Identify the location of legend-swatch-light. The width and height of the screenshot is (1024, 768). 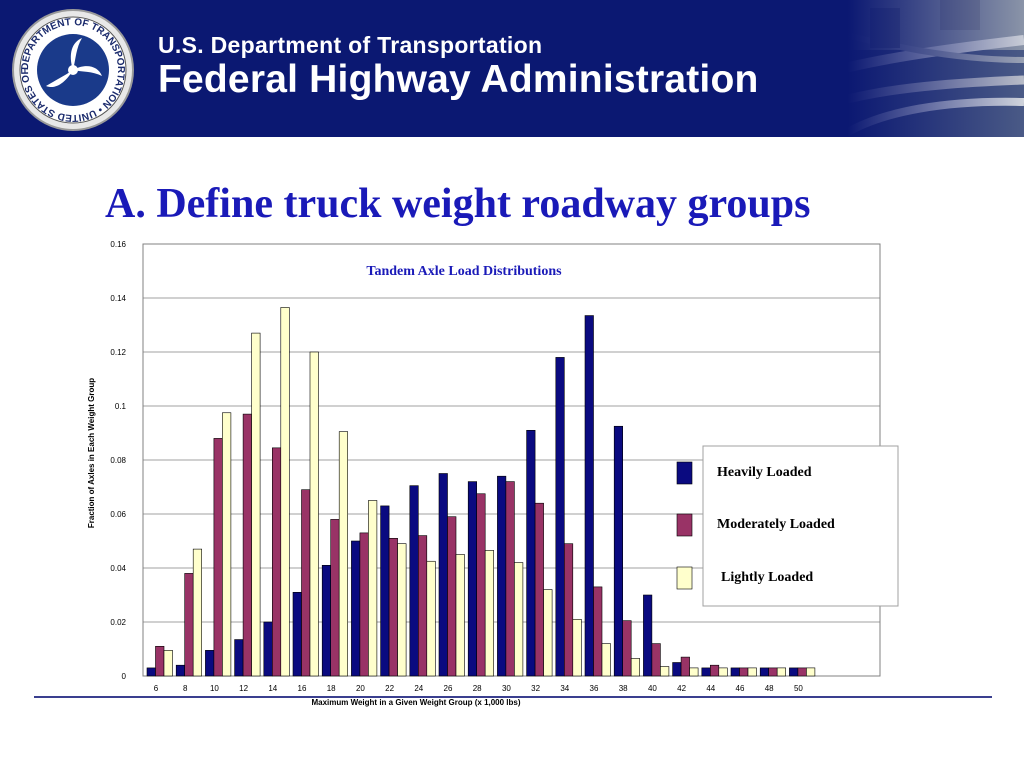
(684, 578).